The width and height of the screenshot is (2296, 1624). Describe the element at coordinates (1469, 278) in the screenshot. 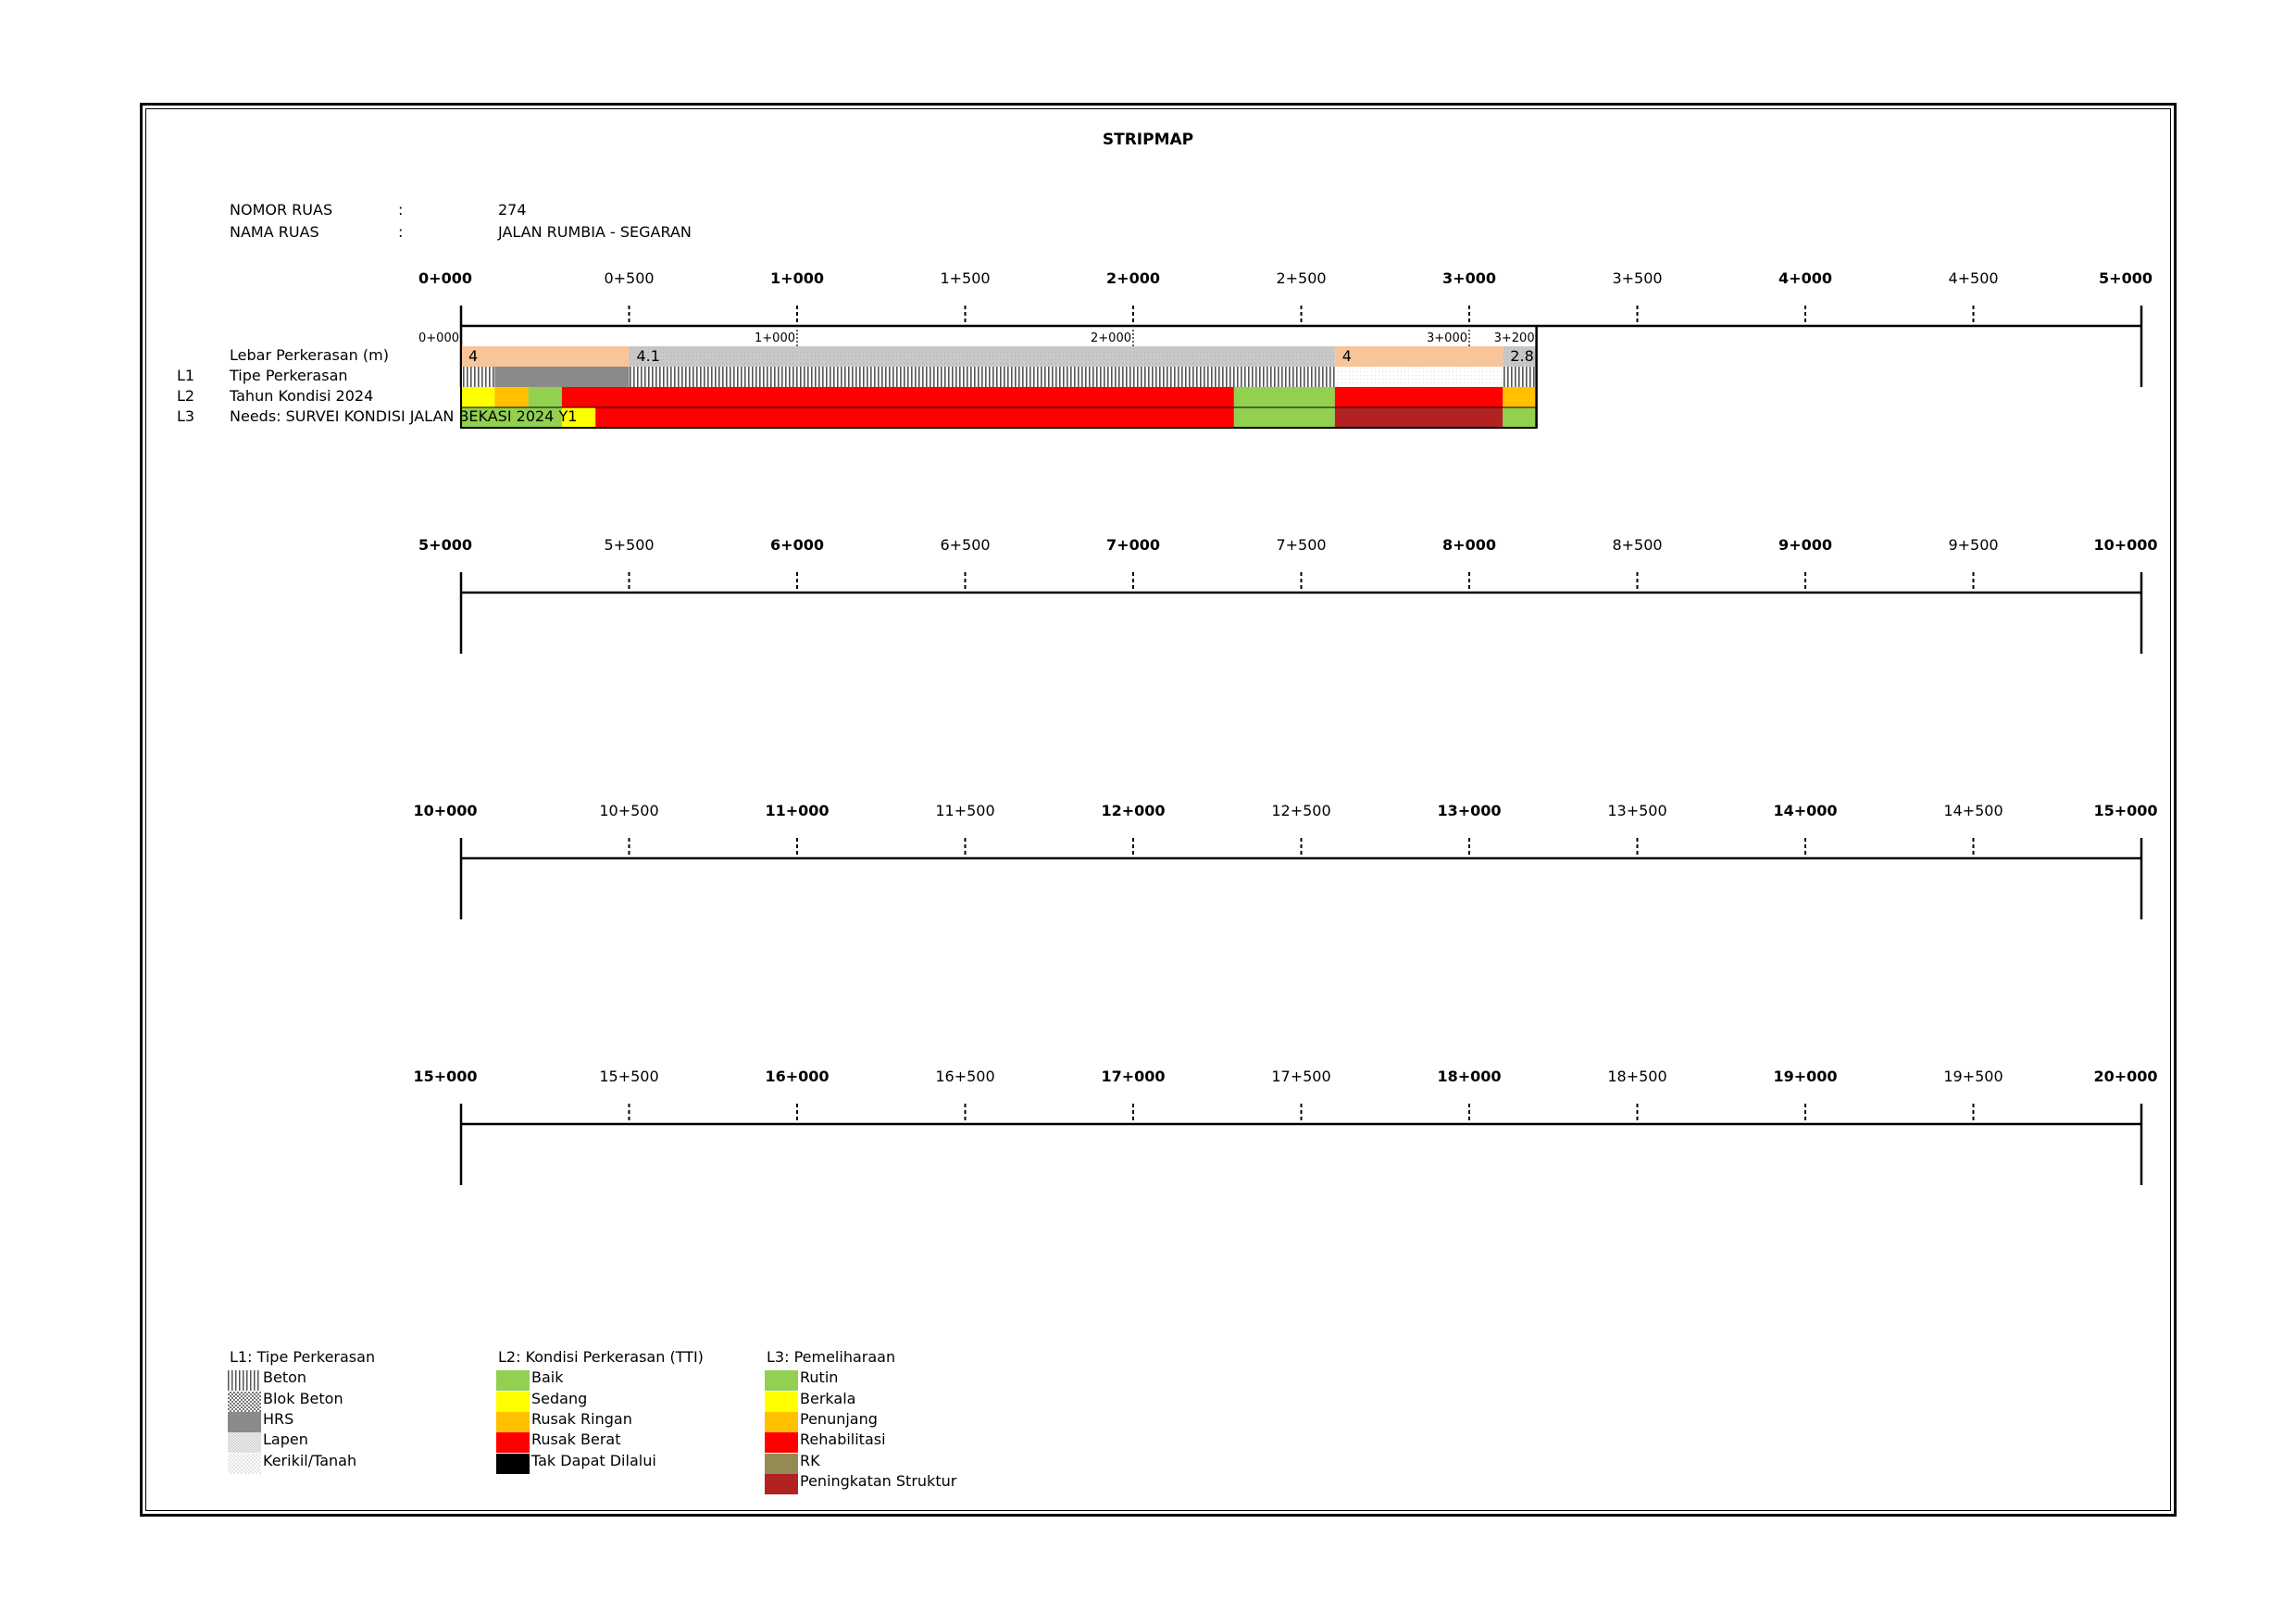

I see `axis-tick-label: 3+000` at that location.